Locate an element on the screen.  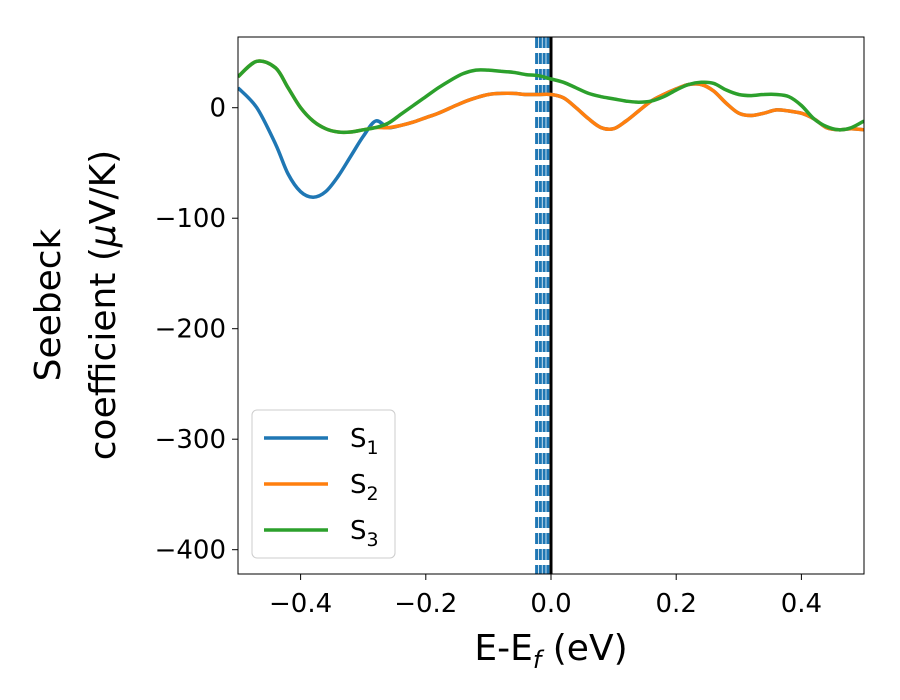
y-tick-label: −200 is located at coordinates (190, 330).